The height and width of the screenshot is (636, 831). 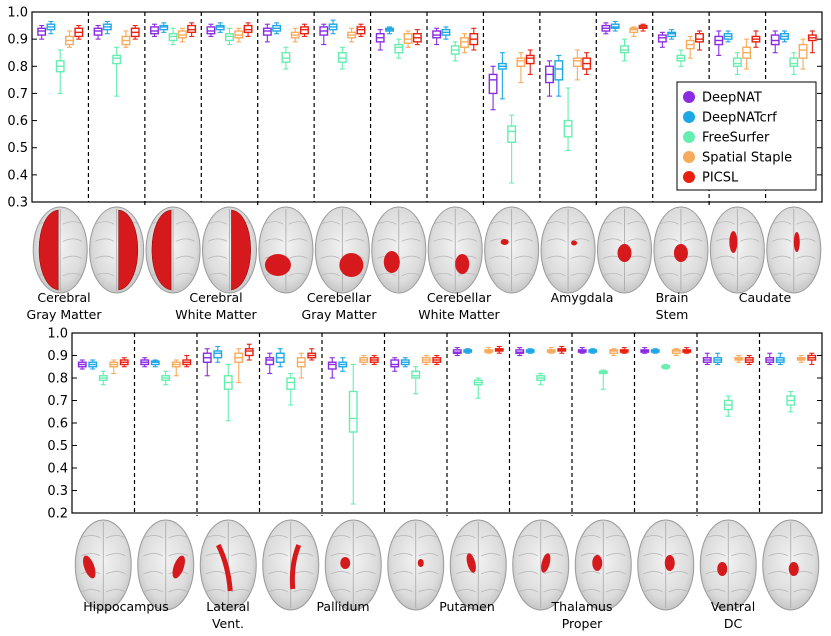 What do you see at coordinates (689, 157) in the screenshot?
I see `legend-swatch` at bounding box center [689, 157].